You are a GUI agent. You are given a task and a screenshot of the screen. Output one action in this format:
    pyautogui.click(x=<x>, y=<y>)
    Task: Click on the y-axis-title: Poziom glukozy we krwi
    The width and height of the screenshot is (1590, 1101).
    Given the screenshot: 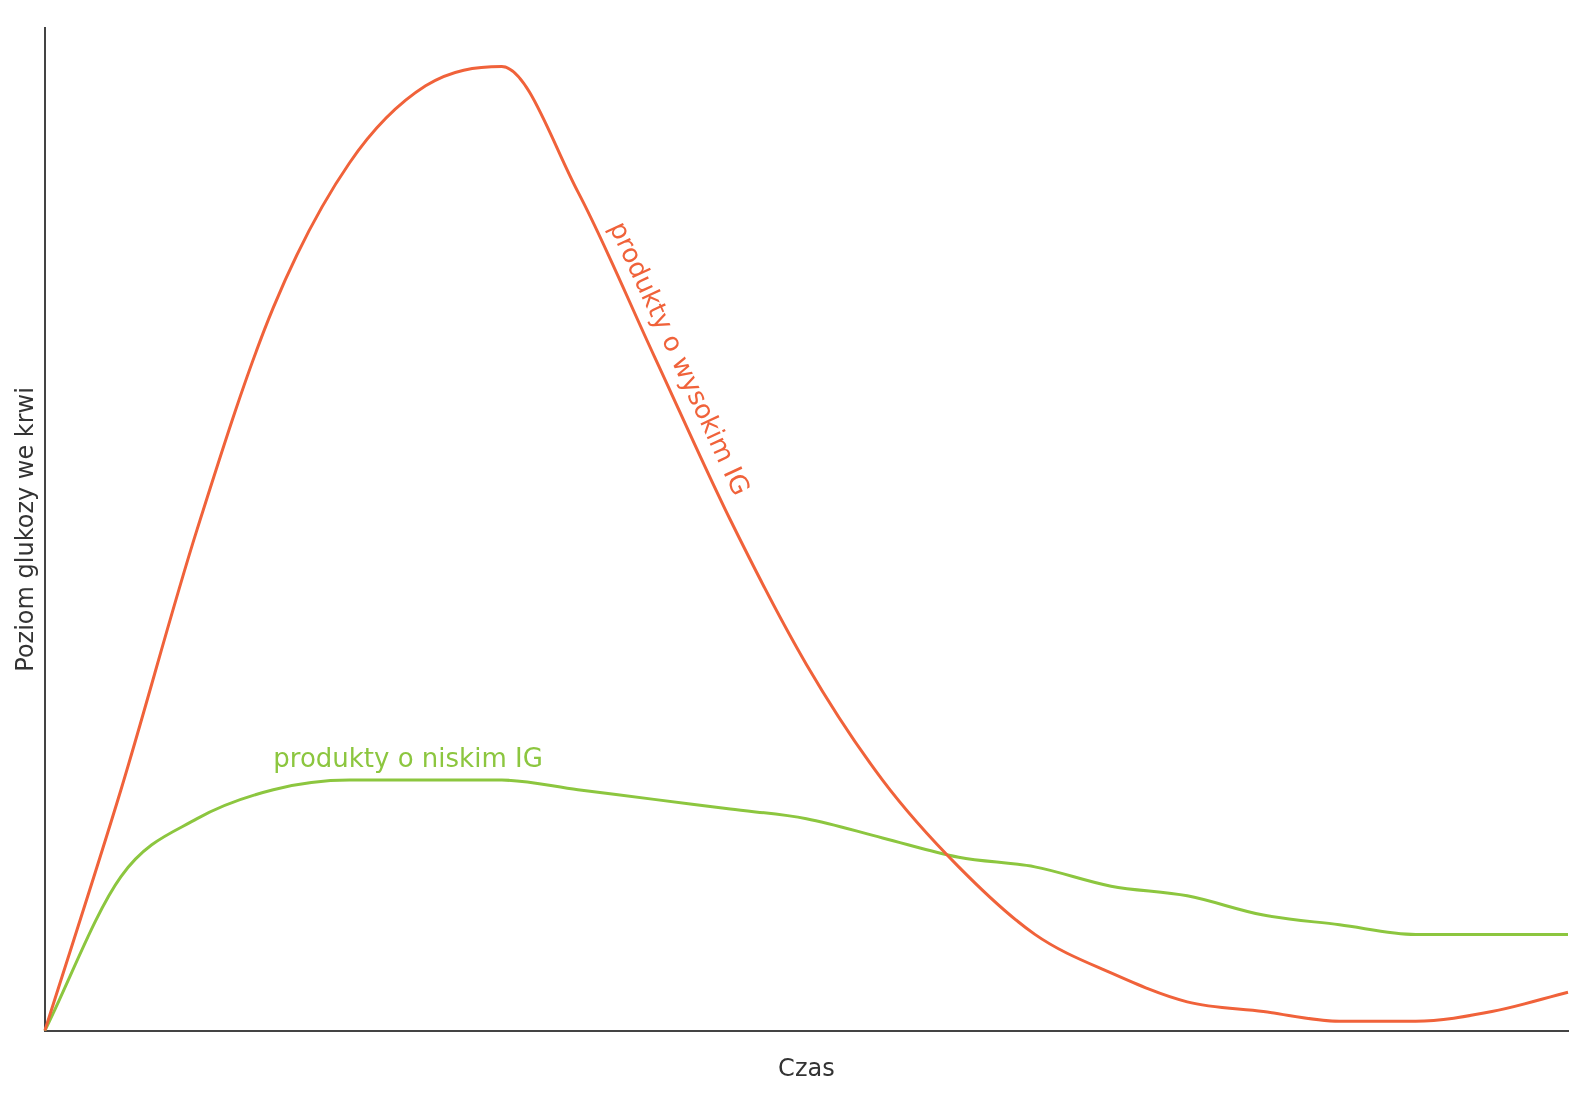 What is the action you would take?
    pyautogui.click(x=24, y=529)
    